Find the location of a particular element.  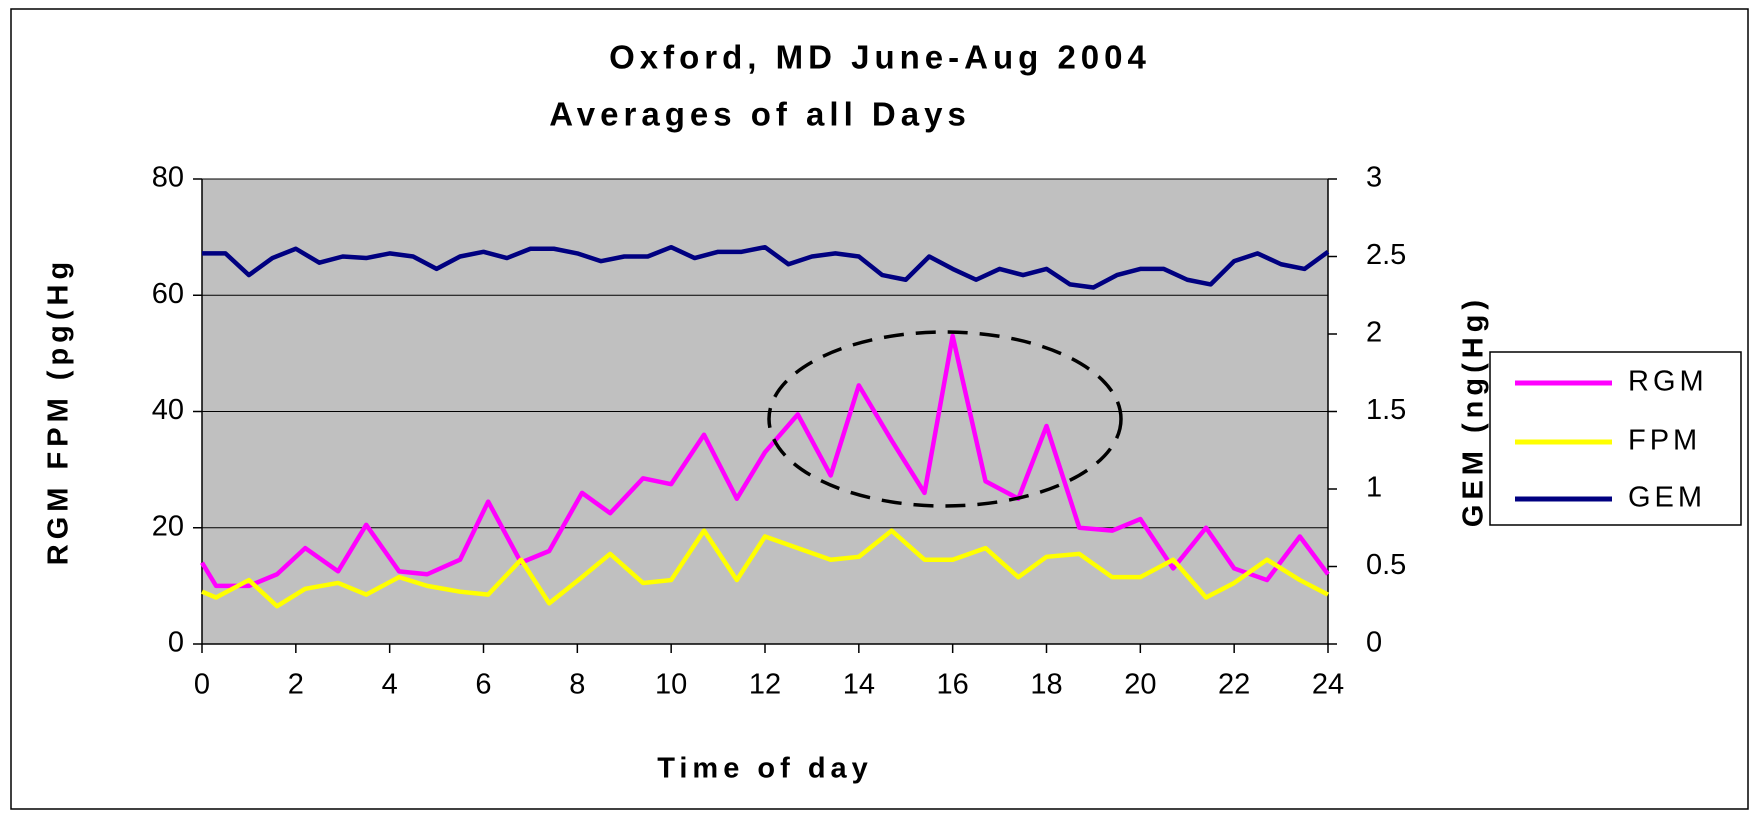

legend-label: RGM is located at coordinates (1668, 382).